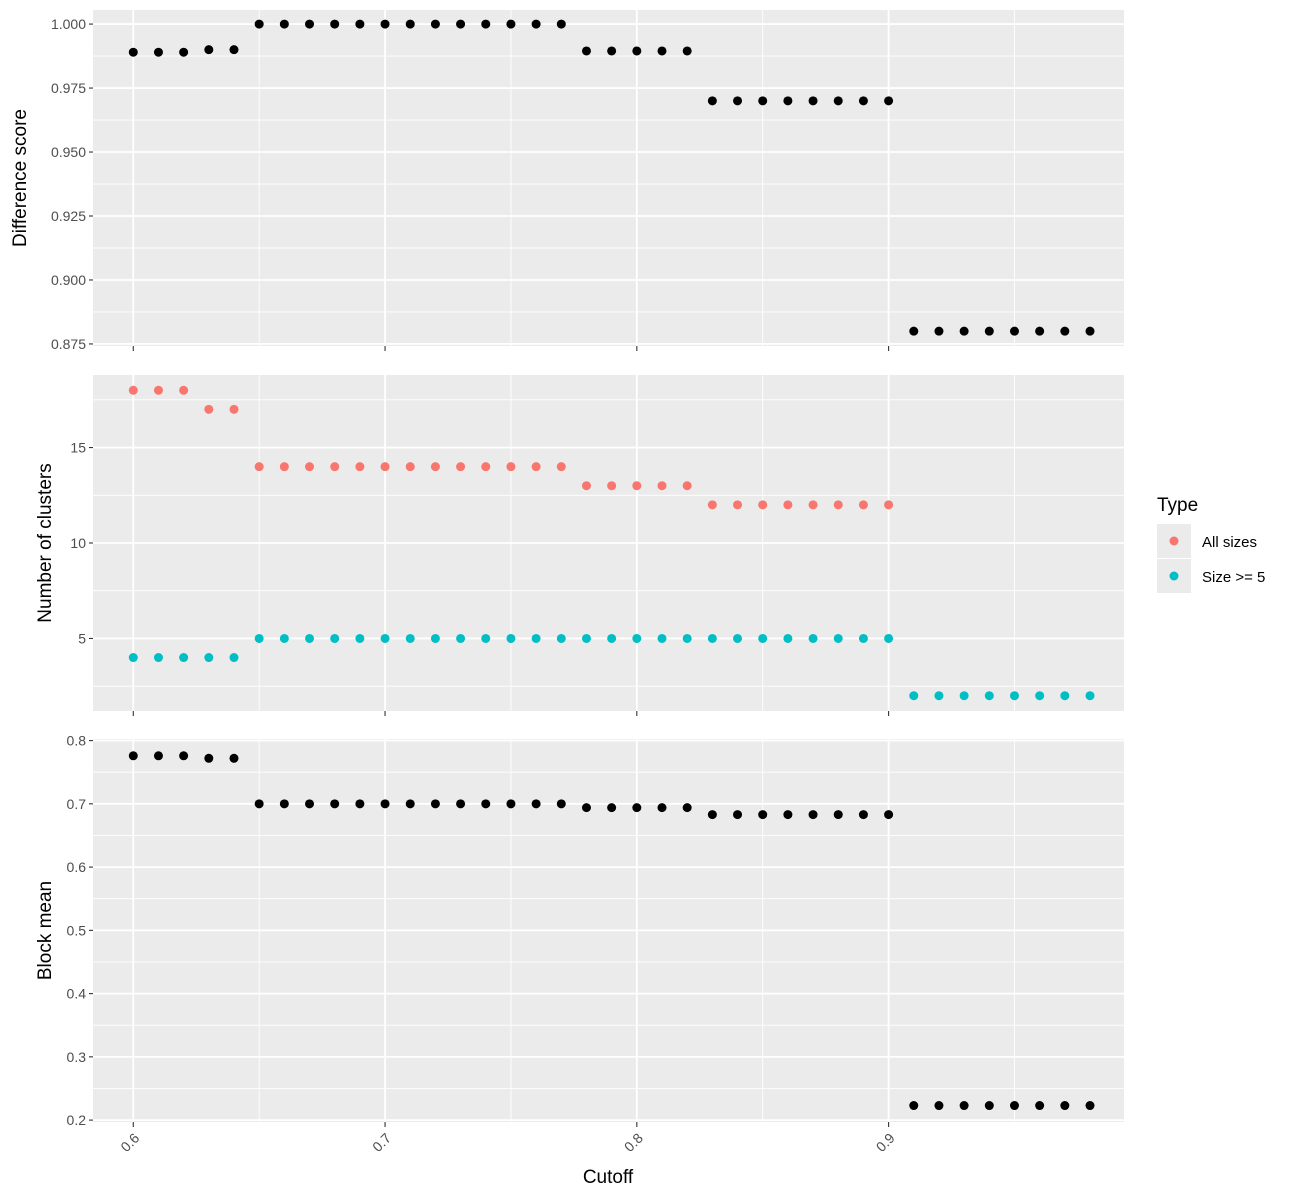 The image size is (1300, 1200). I want to click on y-tick-label: 0.2, so click(77, 1120).